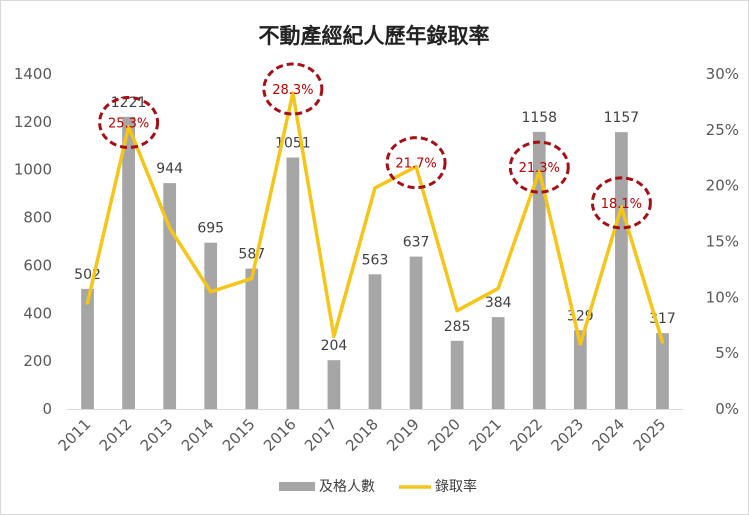 This screenshot has height=515, width=749. Describe the element at coordinates (280, 435) in the screenshot. I see `x-axis-tick-label: 2016` at that location.